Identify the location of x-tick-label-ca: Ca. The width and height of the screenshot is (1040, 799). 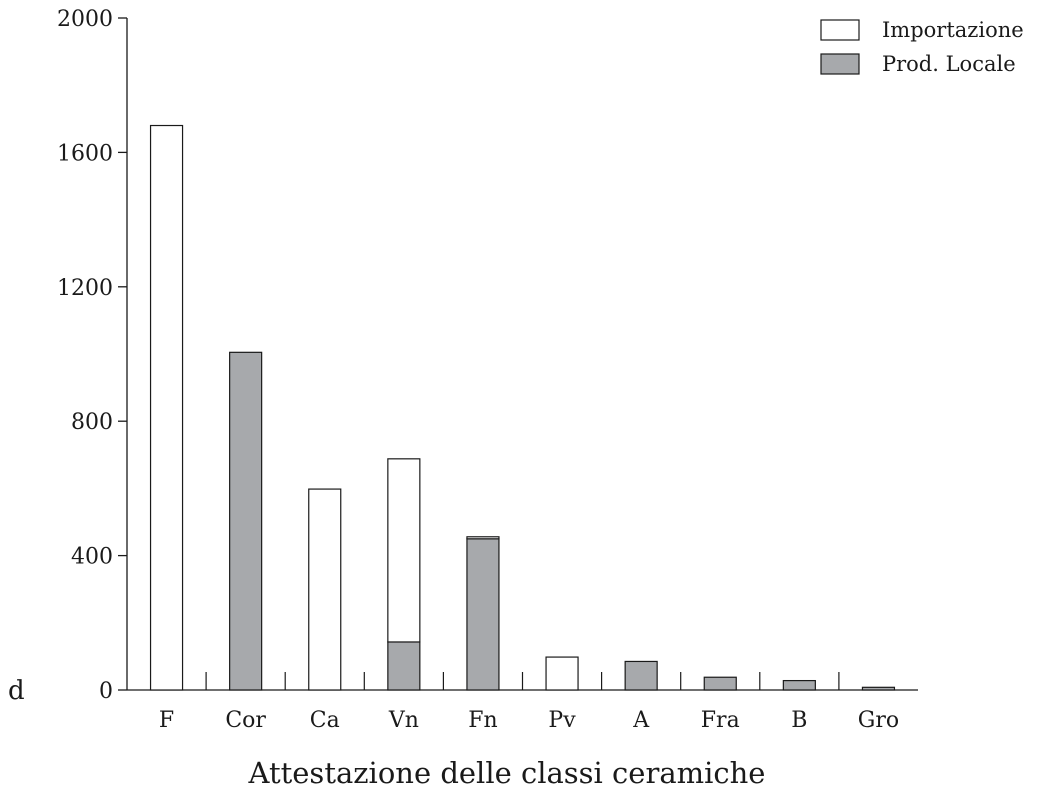
(325, 720).